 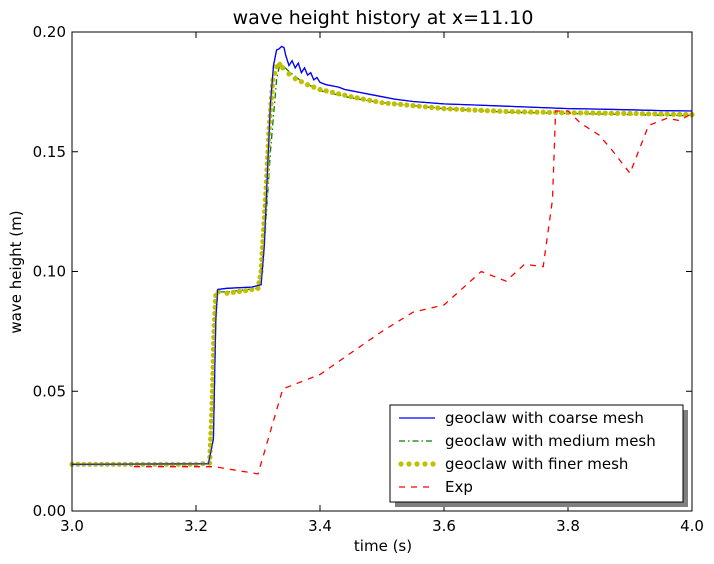 I want to click on legend-item: geoclaw with coarse mesh, so click(x=521, y=418).